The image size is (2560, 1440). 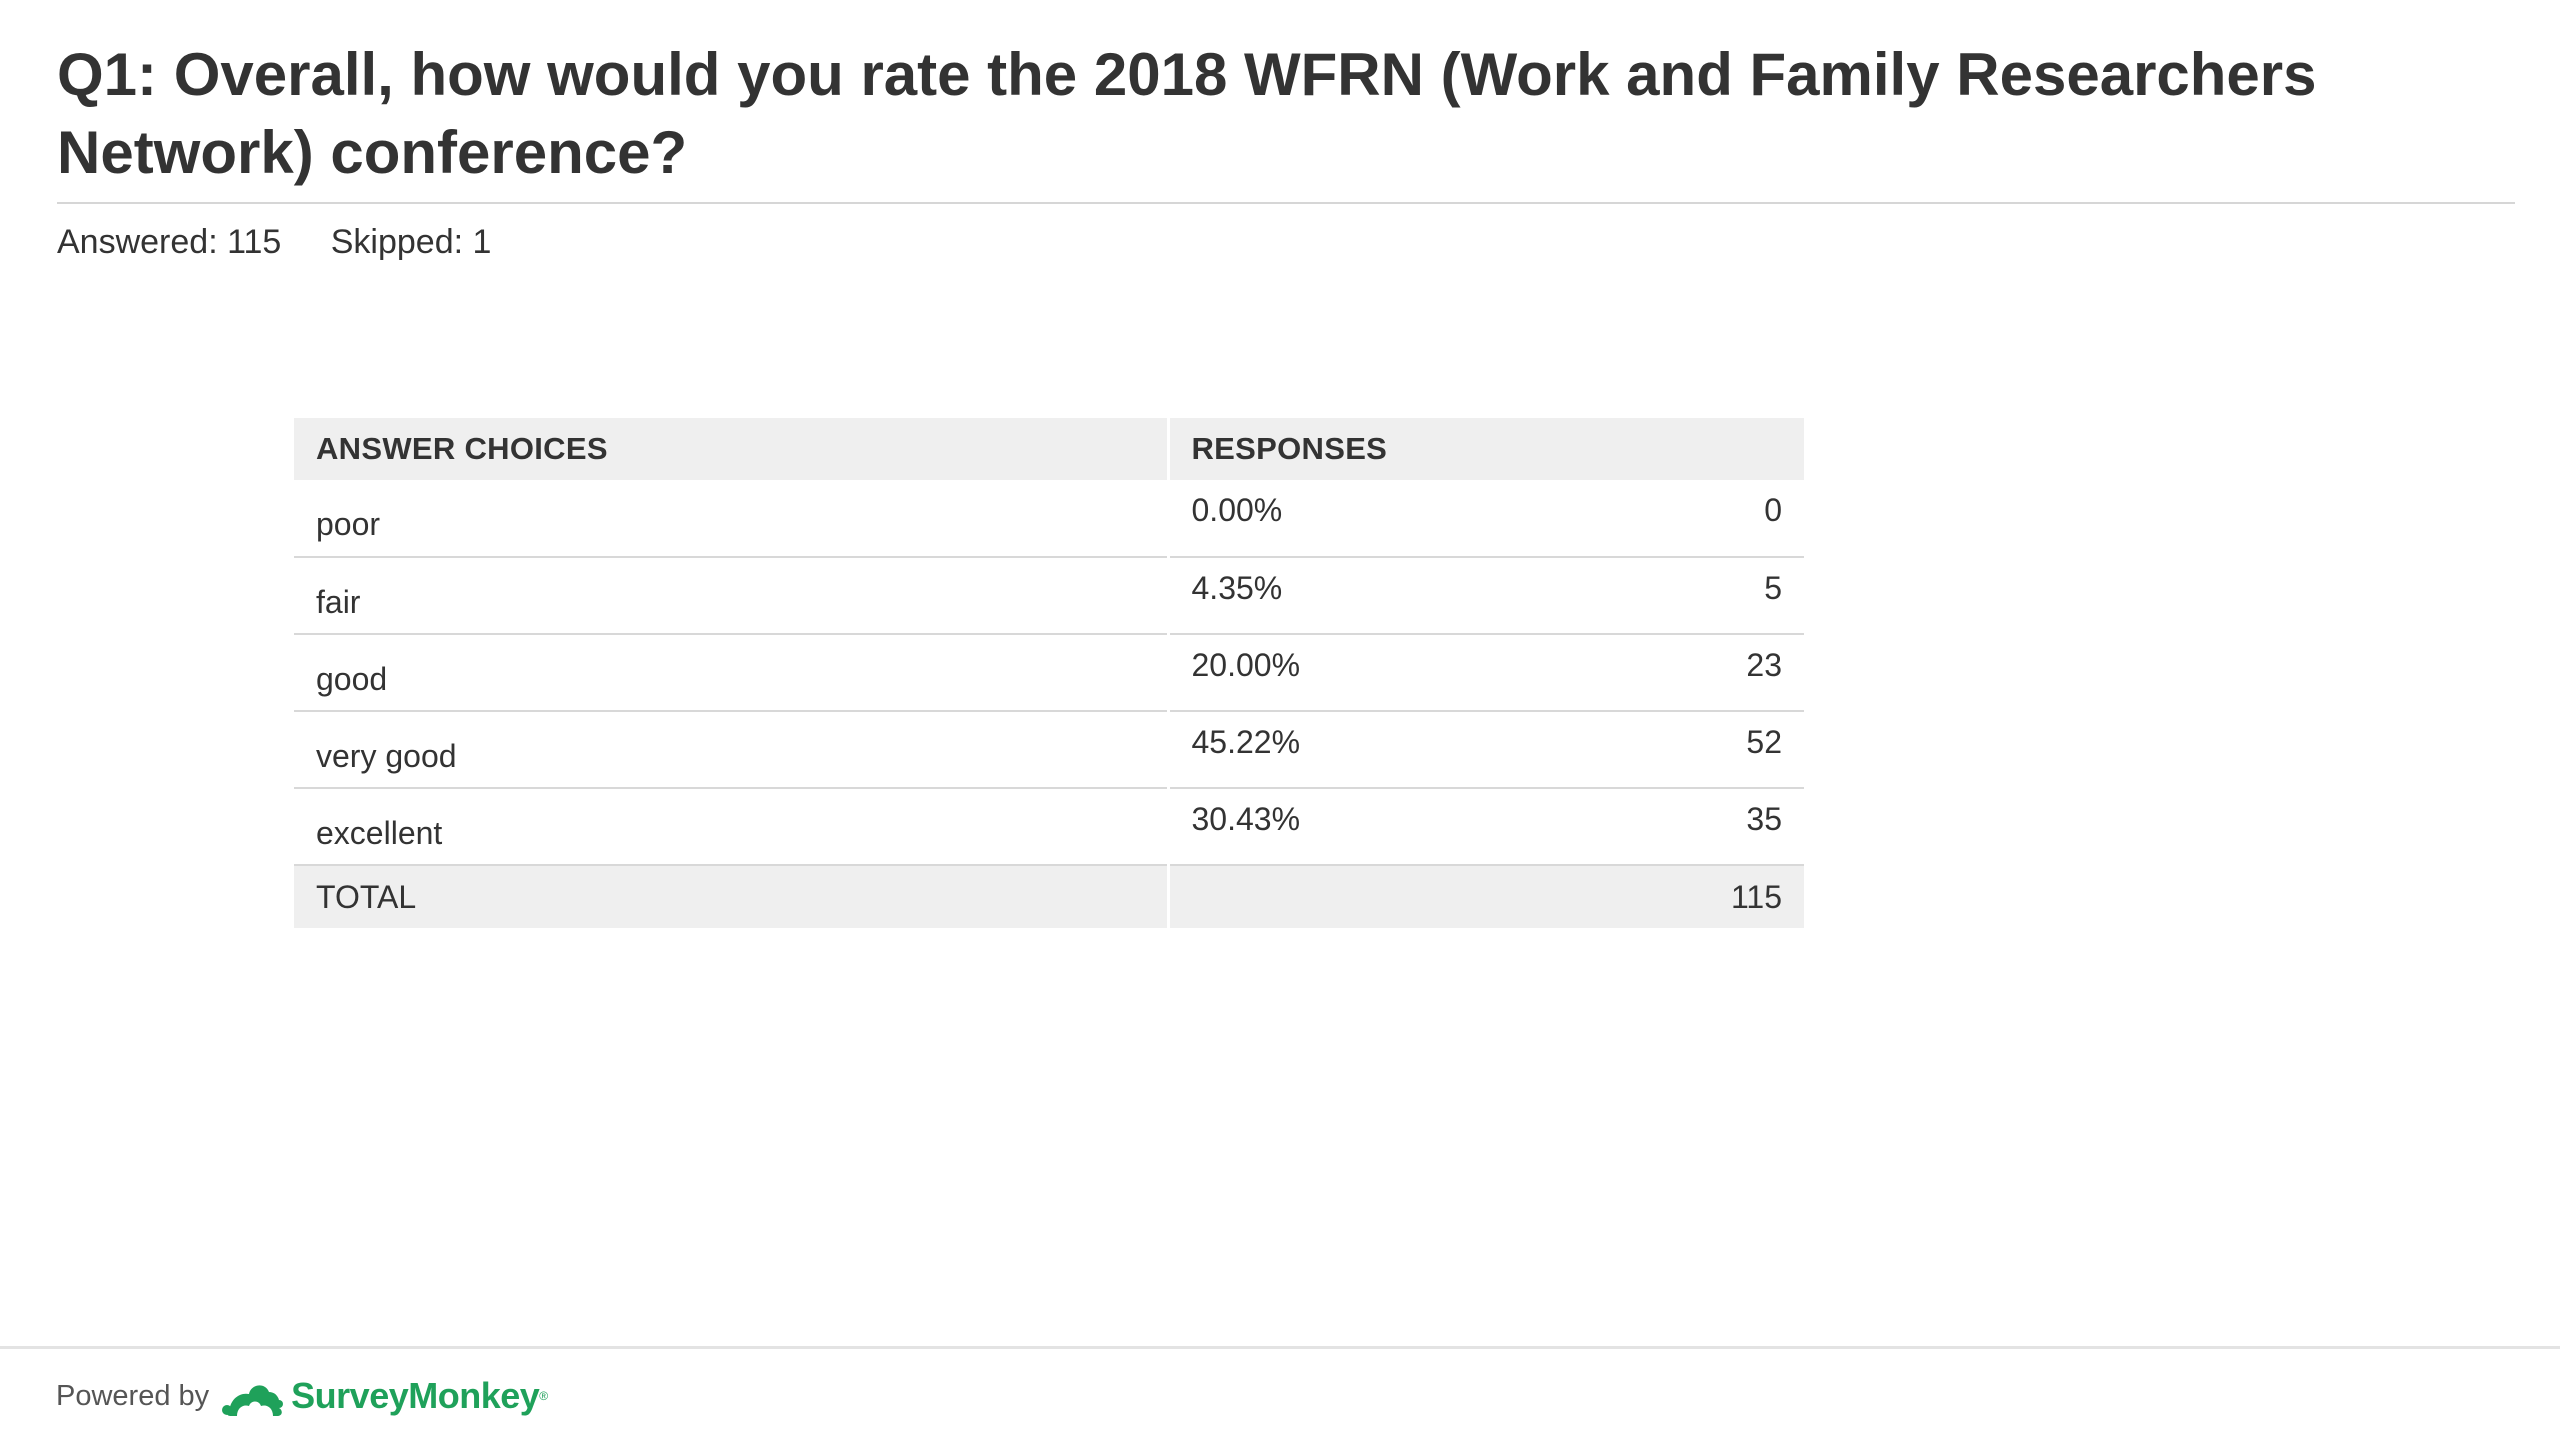 I want to click on surveymonkey-brand: SurveyMonkey, so click(x=415, y=1395).